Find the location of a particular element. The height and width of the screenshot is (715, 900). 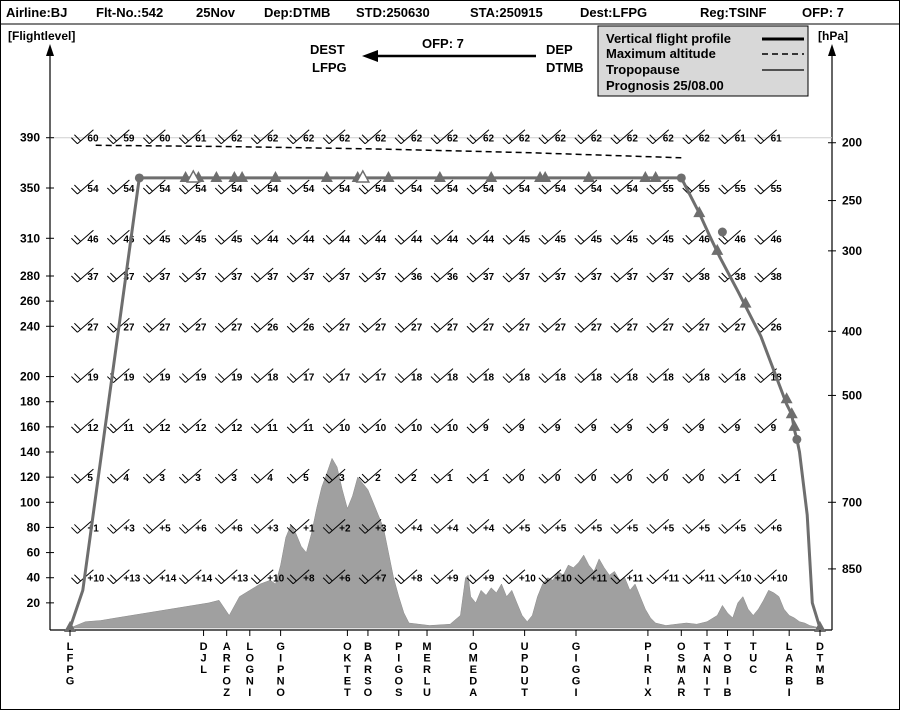

wind-barb-cell: 46 is located at coordinates (85, 237).